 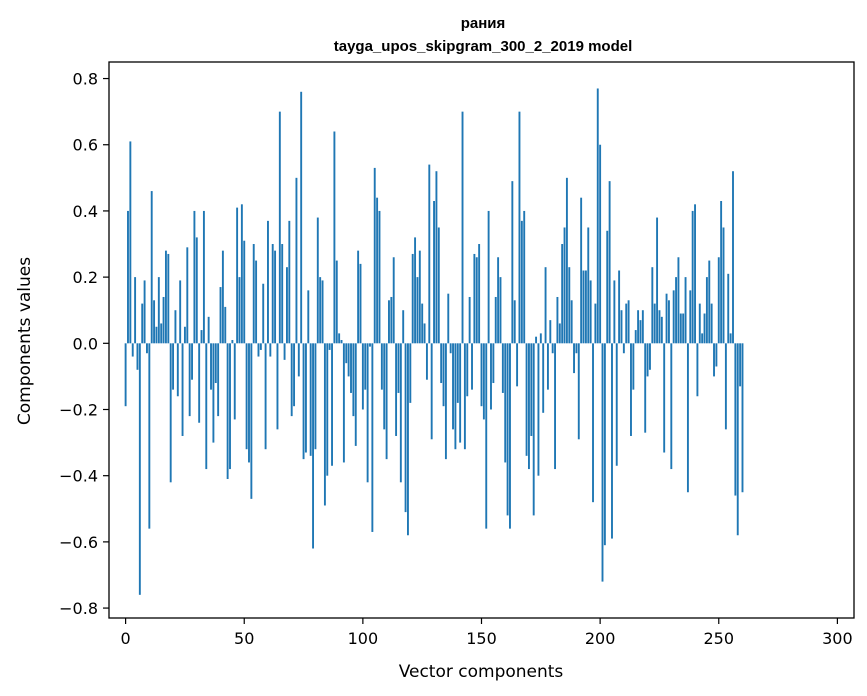 I want to click on y-tick-label: −0.8, so click(x=78, y=608).